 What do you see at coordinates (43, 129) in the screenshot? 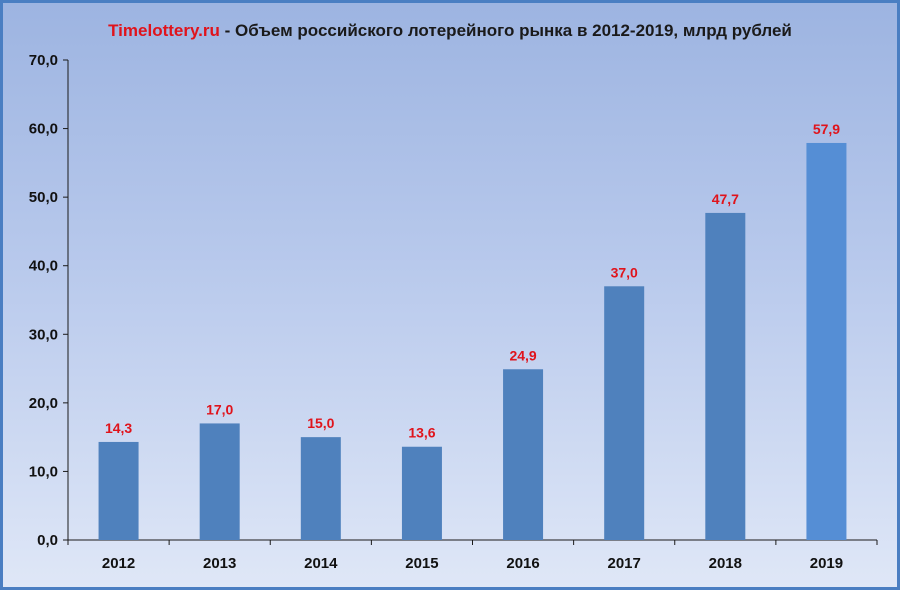
I see `y-tick-label: 60,0` at bounding box center [43, 129].